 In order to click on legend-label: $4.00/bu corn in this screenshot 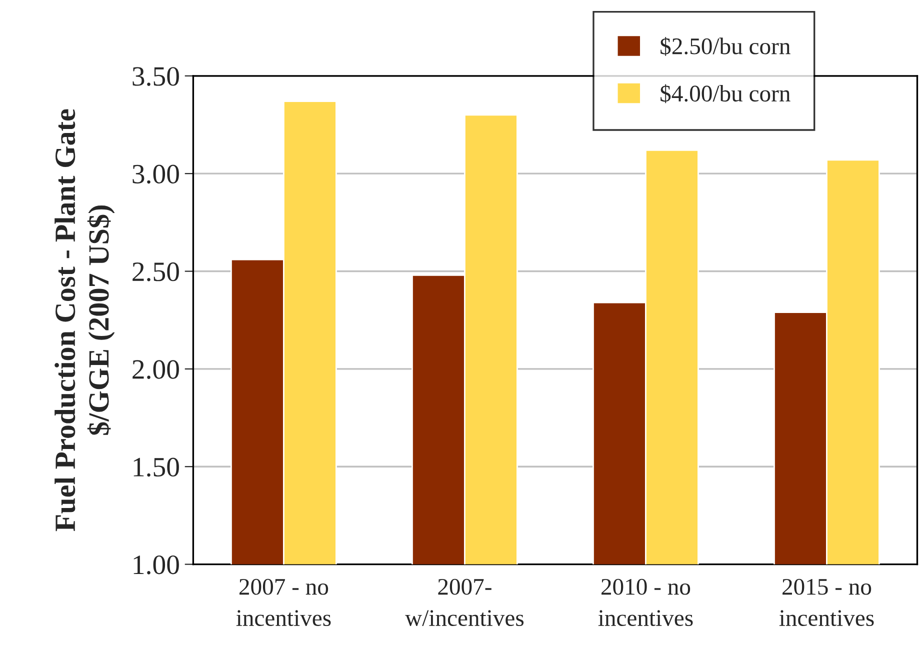, I will do `click(725, 94)`.